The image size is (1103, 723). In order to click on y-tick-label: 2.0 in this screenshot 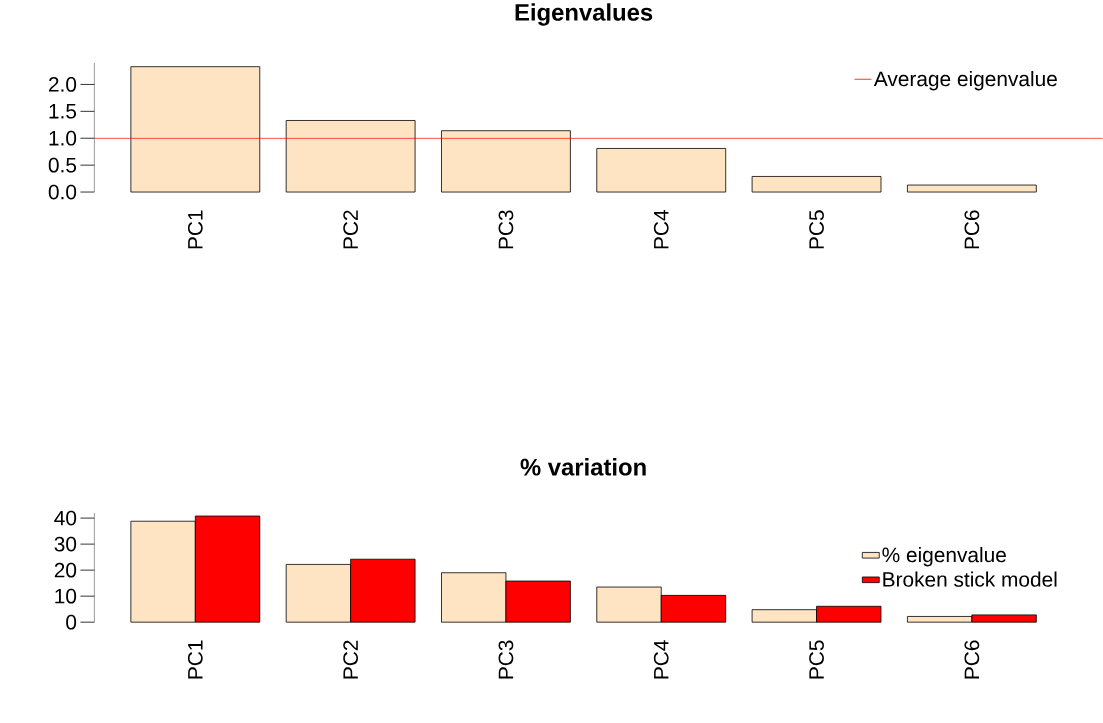, I will do `click(63, 84)`.